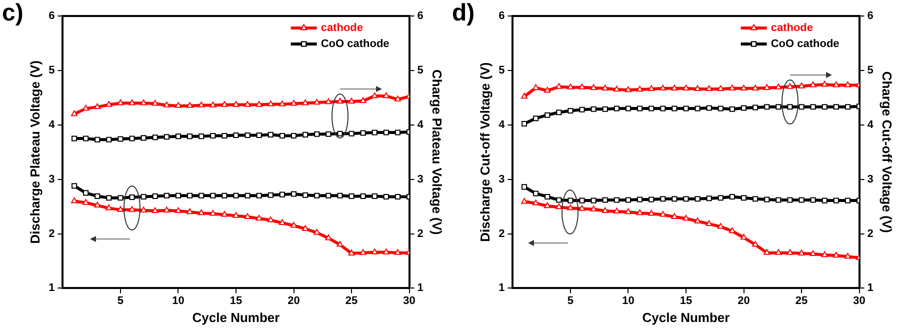 This screenshot has height=330, width=900. Describe the element at coordinates (420, 288) in the screenshot. I see `y2-tick-label: 1` at that location.